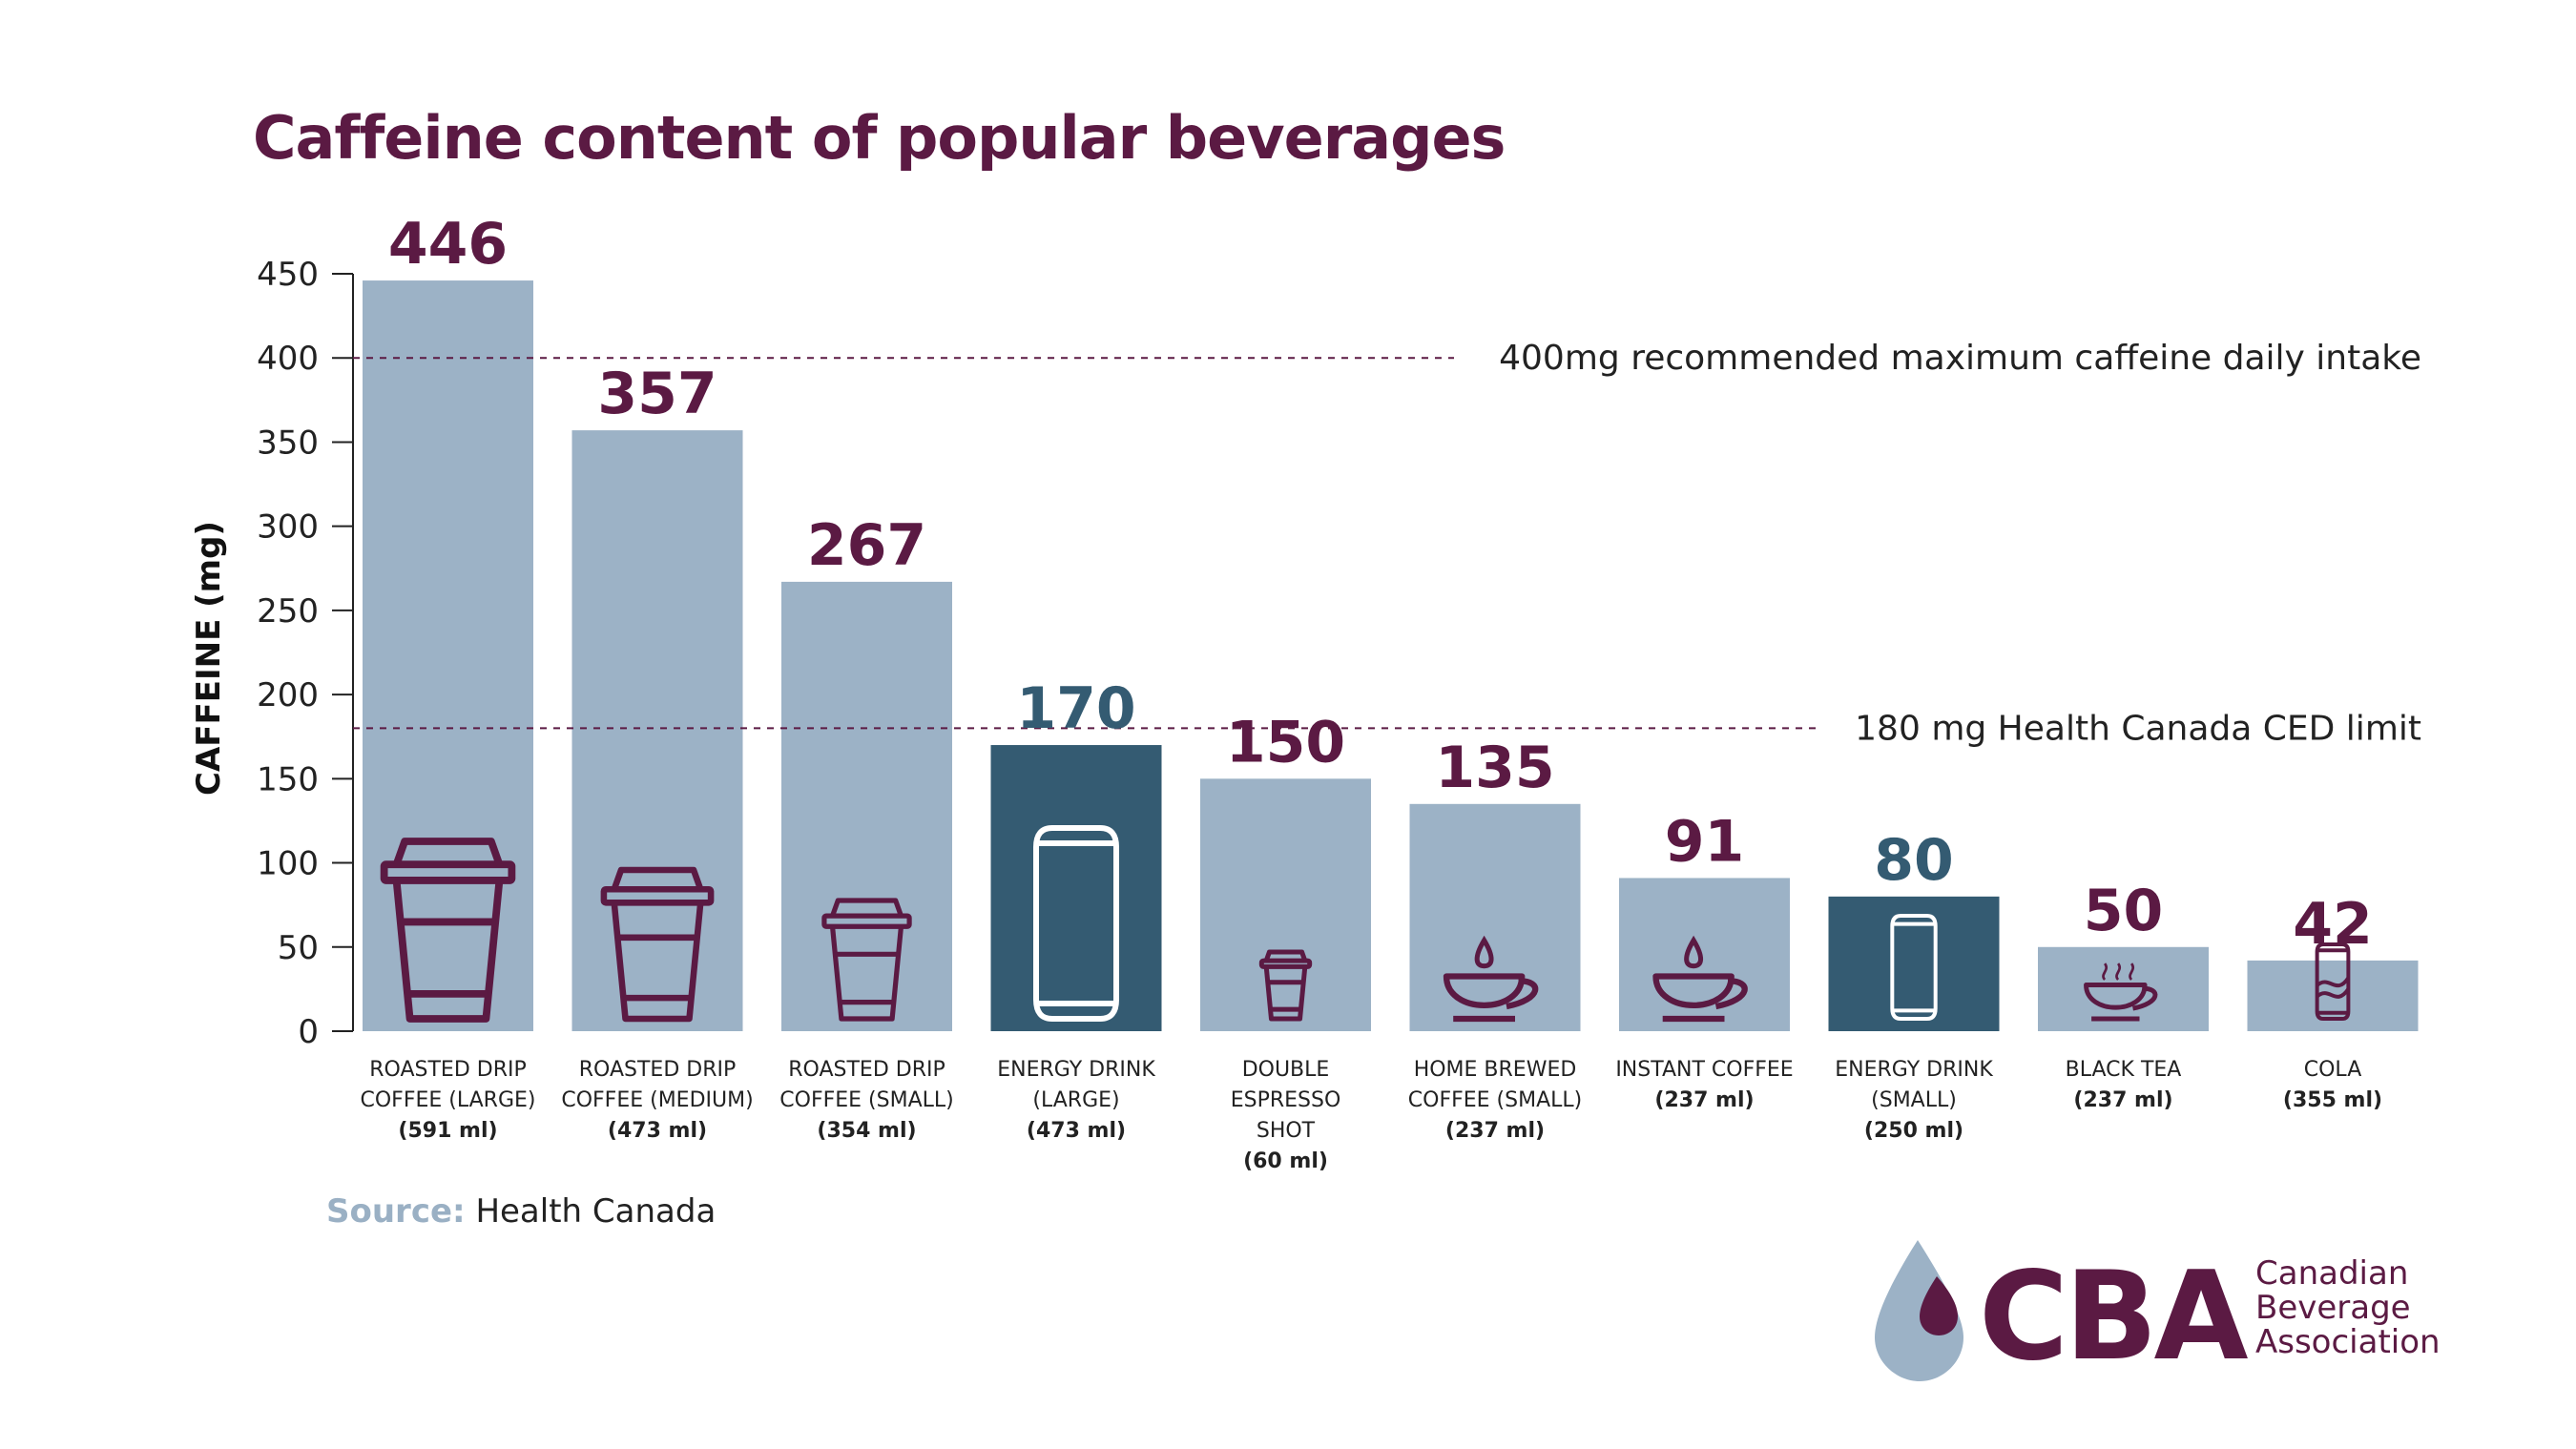 This screenshot has height=1449, width=2576. What do you see at coordinates (448, 1100) in the screenshot?
I see `category-label: COFFEE (LARGE)` at bounding box center [448, 1100].